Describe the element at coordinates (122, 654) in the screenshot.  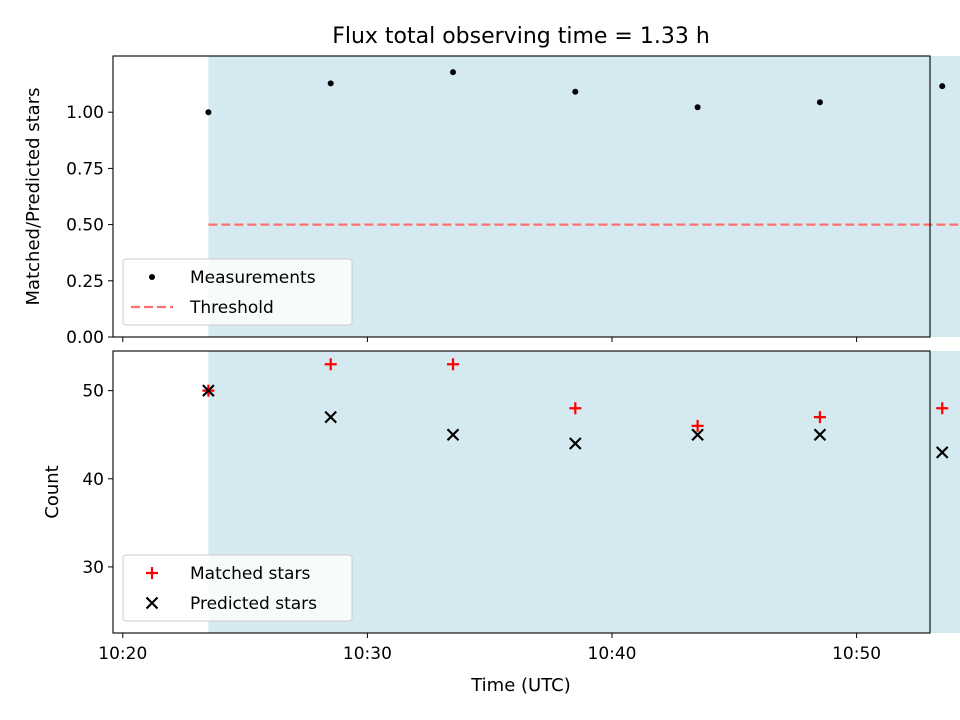
I see `x-tick-label: 10:20` at that location.